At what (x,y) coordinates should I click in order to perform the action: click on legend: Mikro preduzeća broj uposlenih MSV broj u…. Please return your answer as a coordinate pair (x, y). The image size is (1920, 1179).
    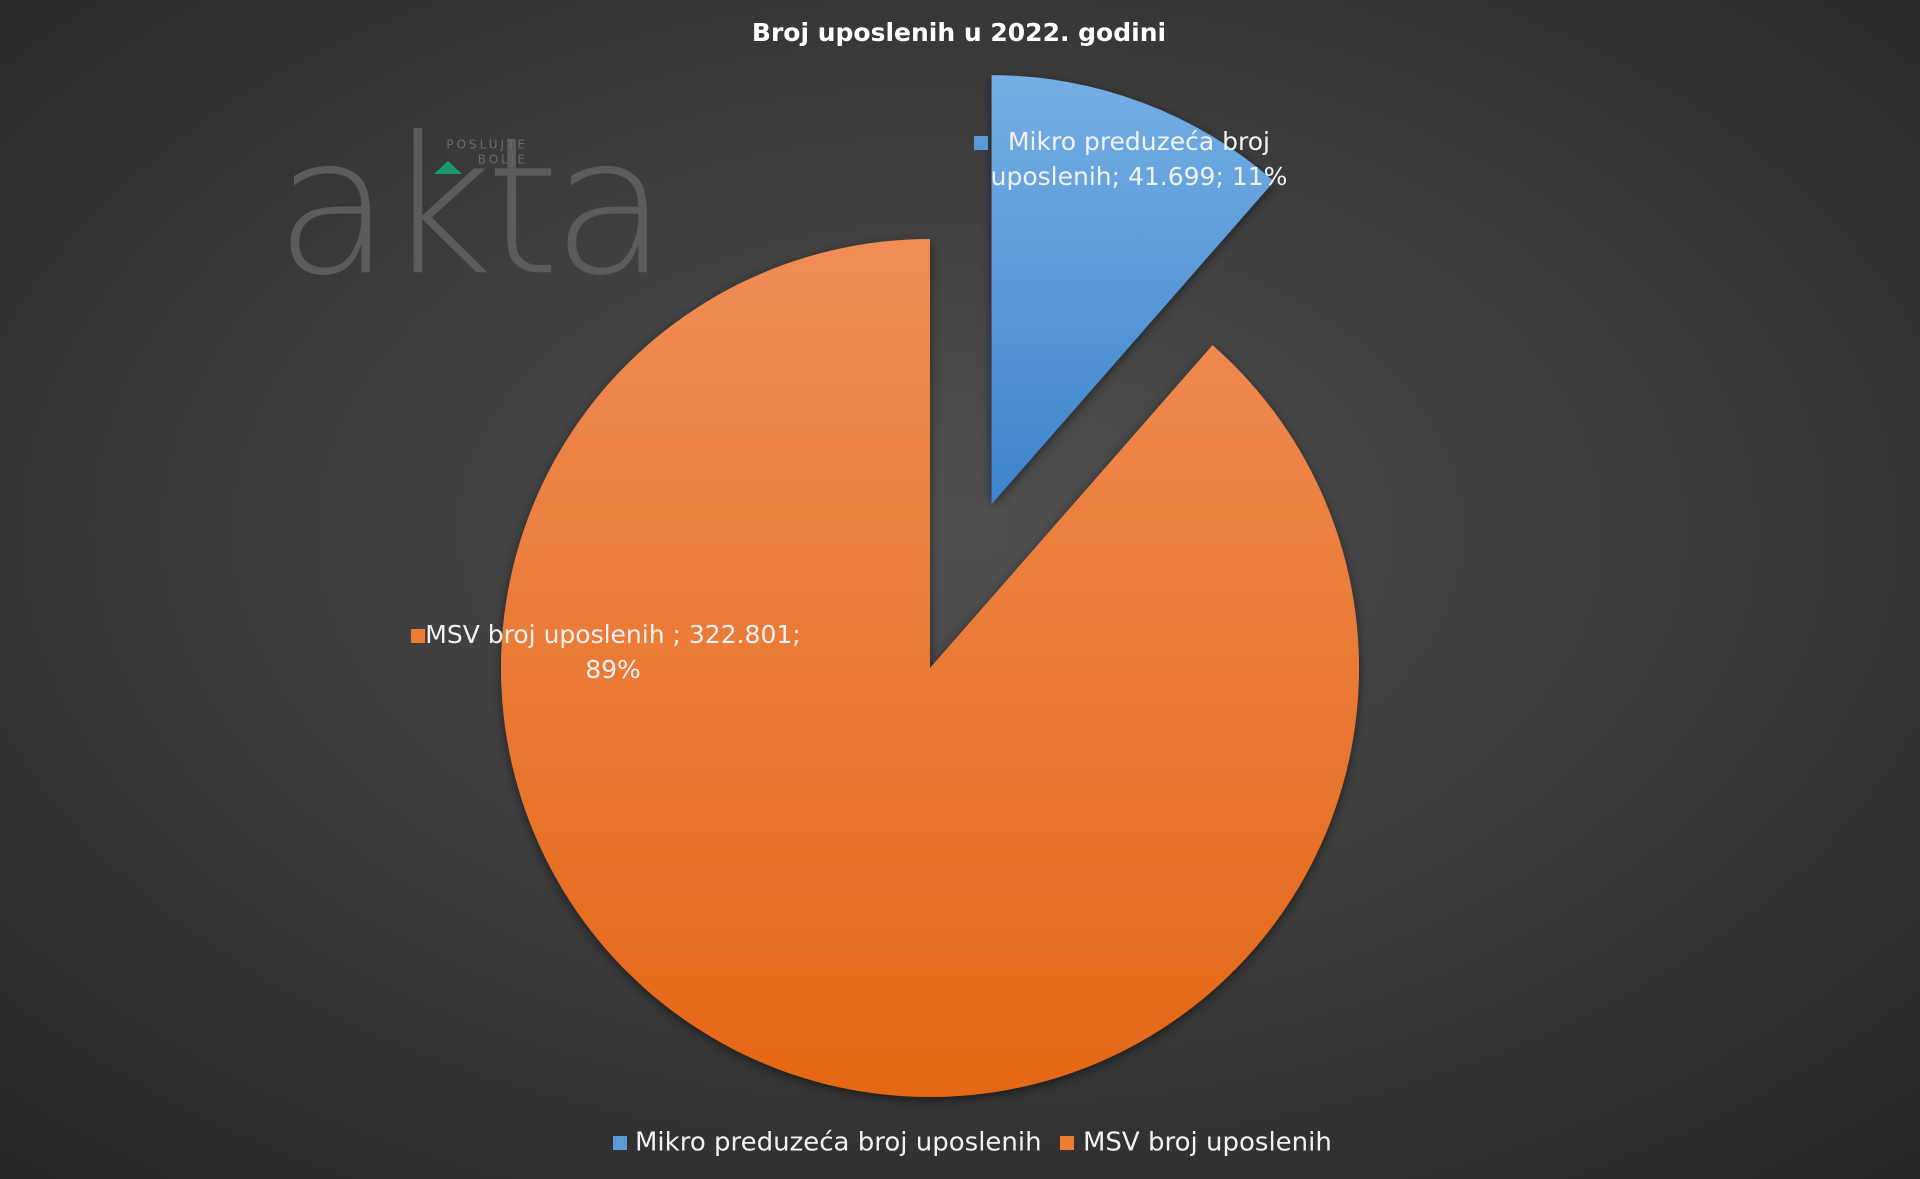
    Looking at the image, I should click on (972, 1143).